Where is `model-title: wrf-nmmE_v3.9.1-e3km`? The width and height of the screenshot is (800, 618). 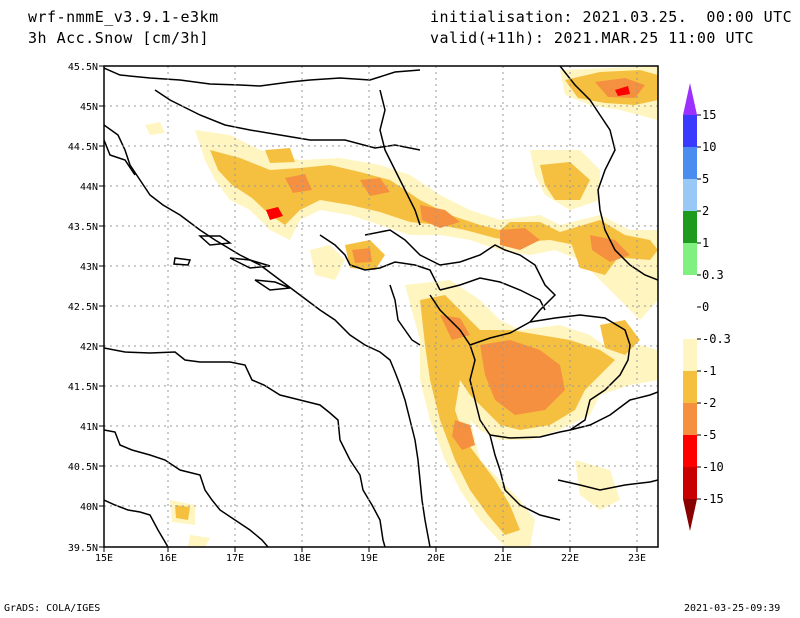 model-title: wrf-nmmE_v3.9.1-e3km is located at coordinates (123, 17).